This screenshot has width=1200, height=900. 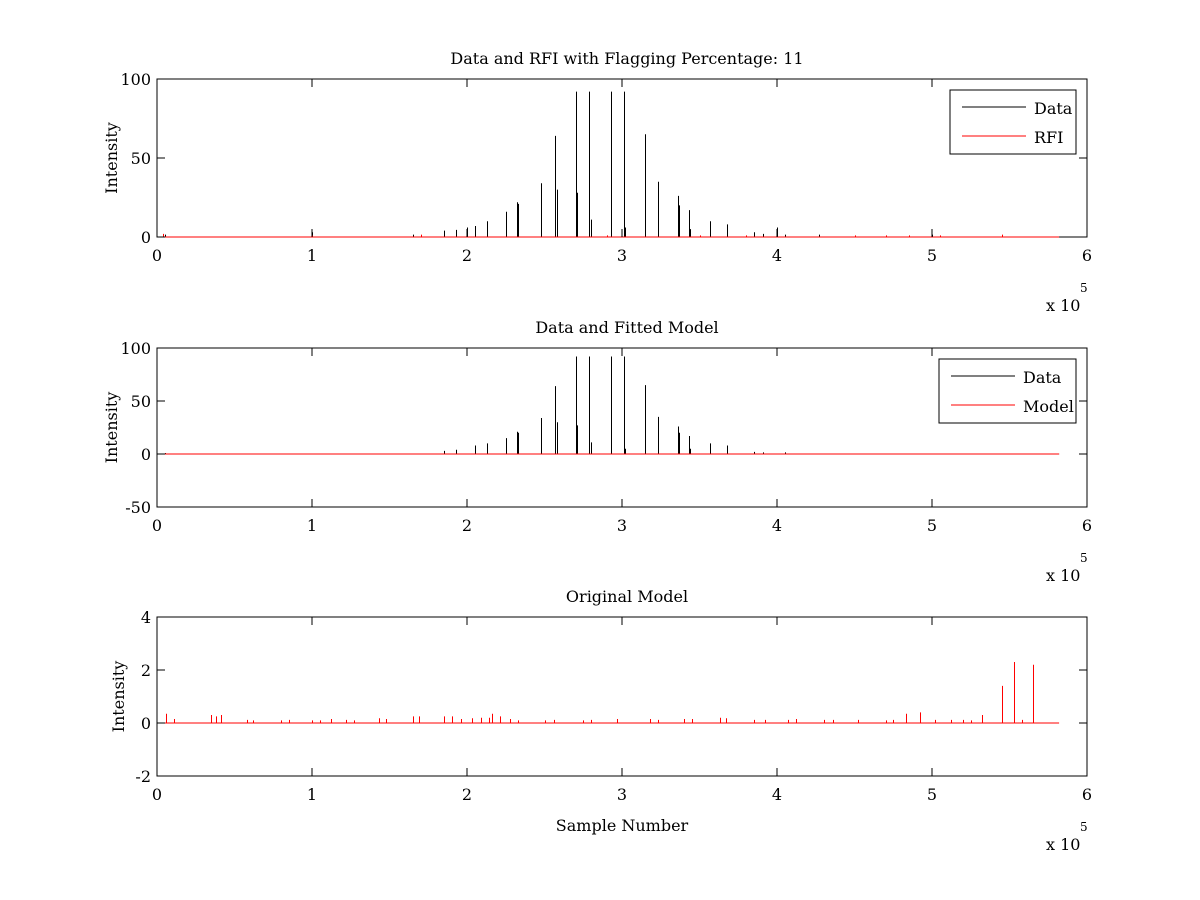 I want to click on legend: Data Model, so click(x=1007, y=391).